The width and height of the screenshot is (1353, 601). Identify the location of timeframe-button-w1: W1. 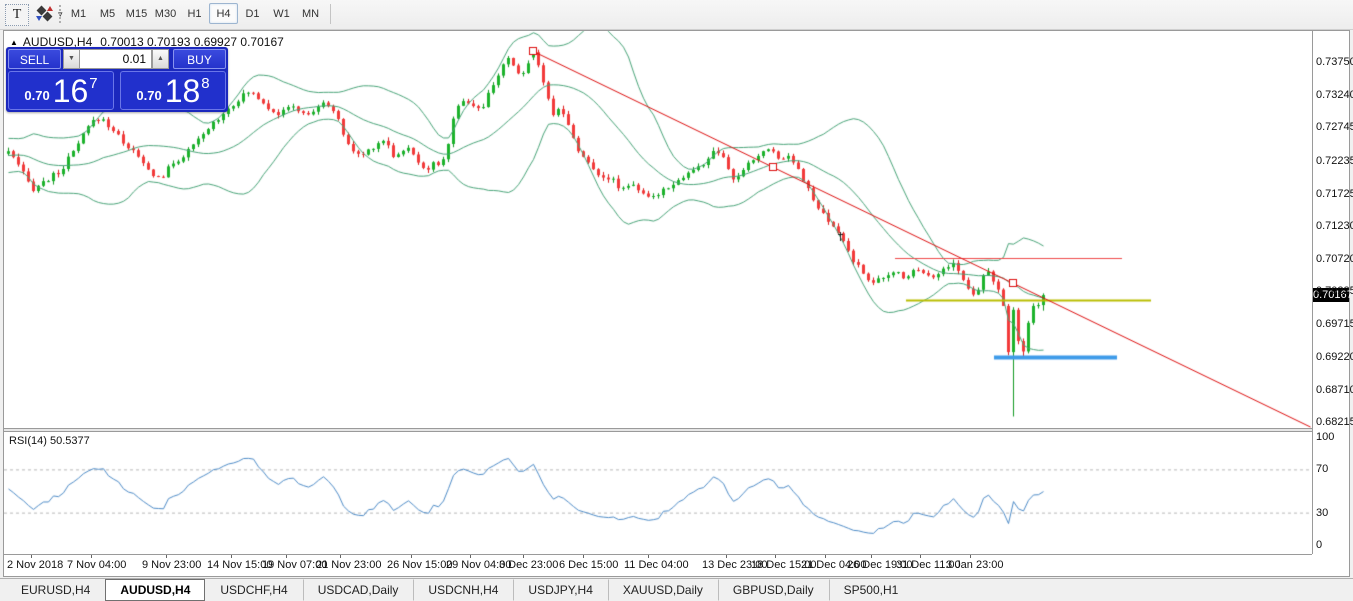
(281, 14).